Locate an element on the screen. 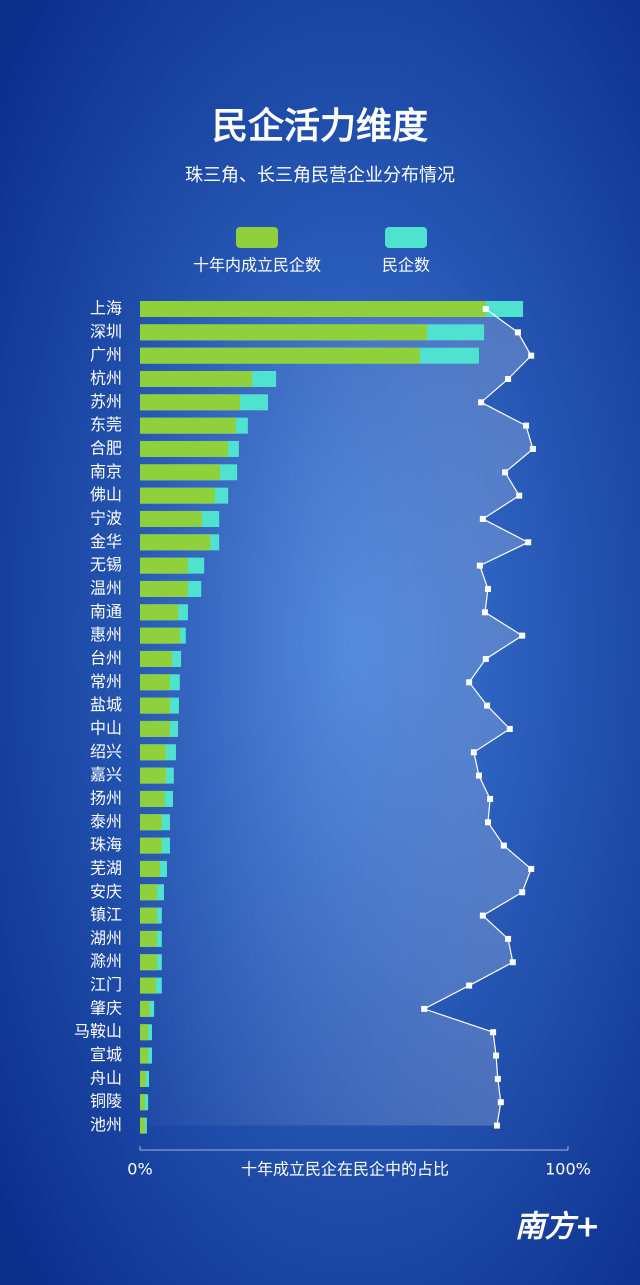 Image resolution: width=640 pixels, height=1285 pixels. y-tick-label: 芜湖 is located at coordinates (106, 867).